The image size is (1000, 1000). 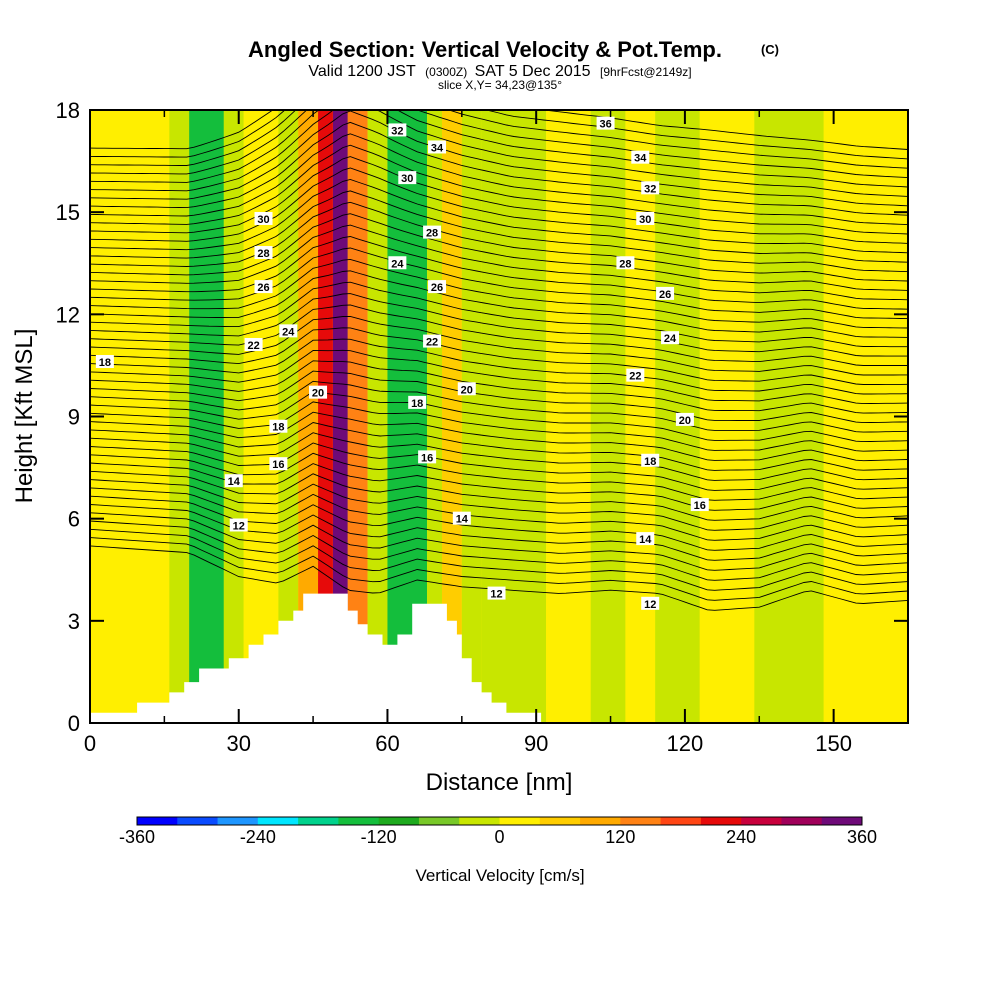 I want to click on y-tick-label: 3, so click(x=74, y=621).